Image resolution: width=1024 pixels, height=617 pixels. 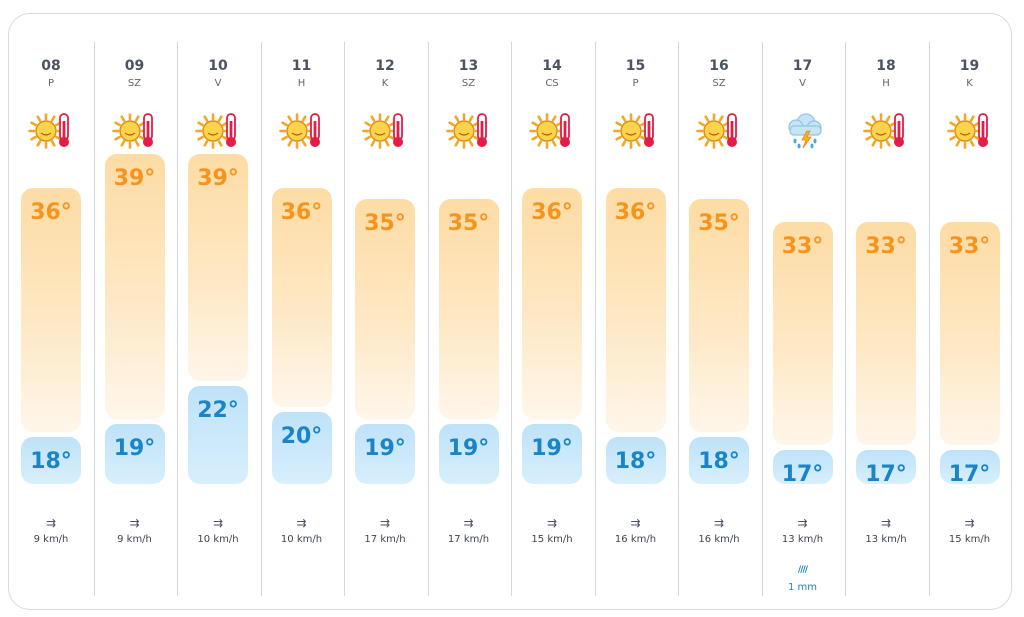 I want to click on day-column: 16 SZ 35° 18° ⇉ 16 km/h, so click(x=719, y=319).